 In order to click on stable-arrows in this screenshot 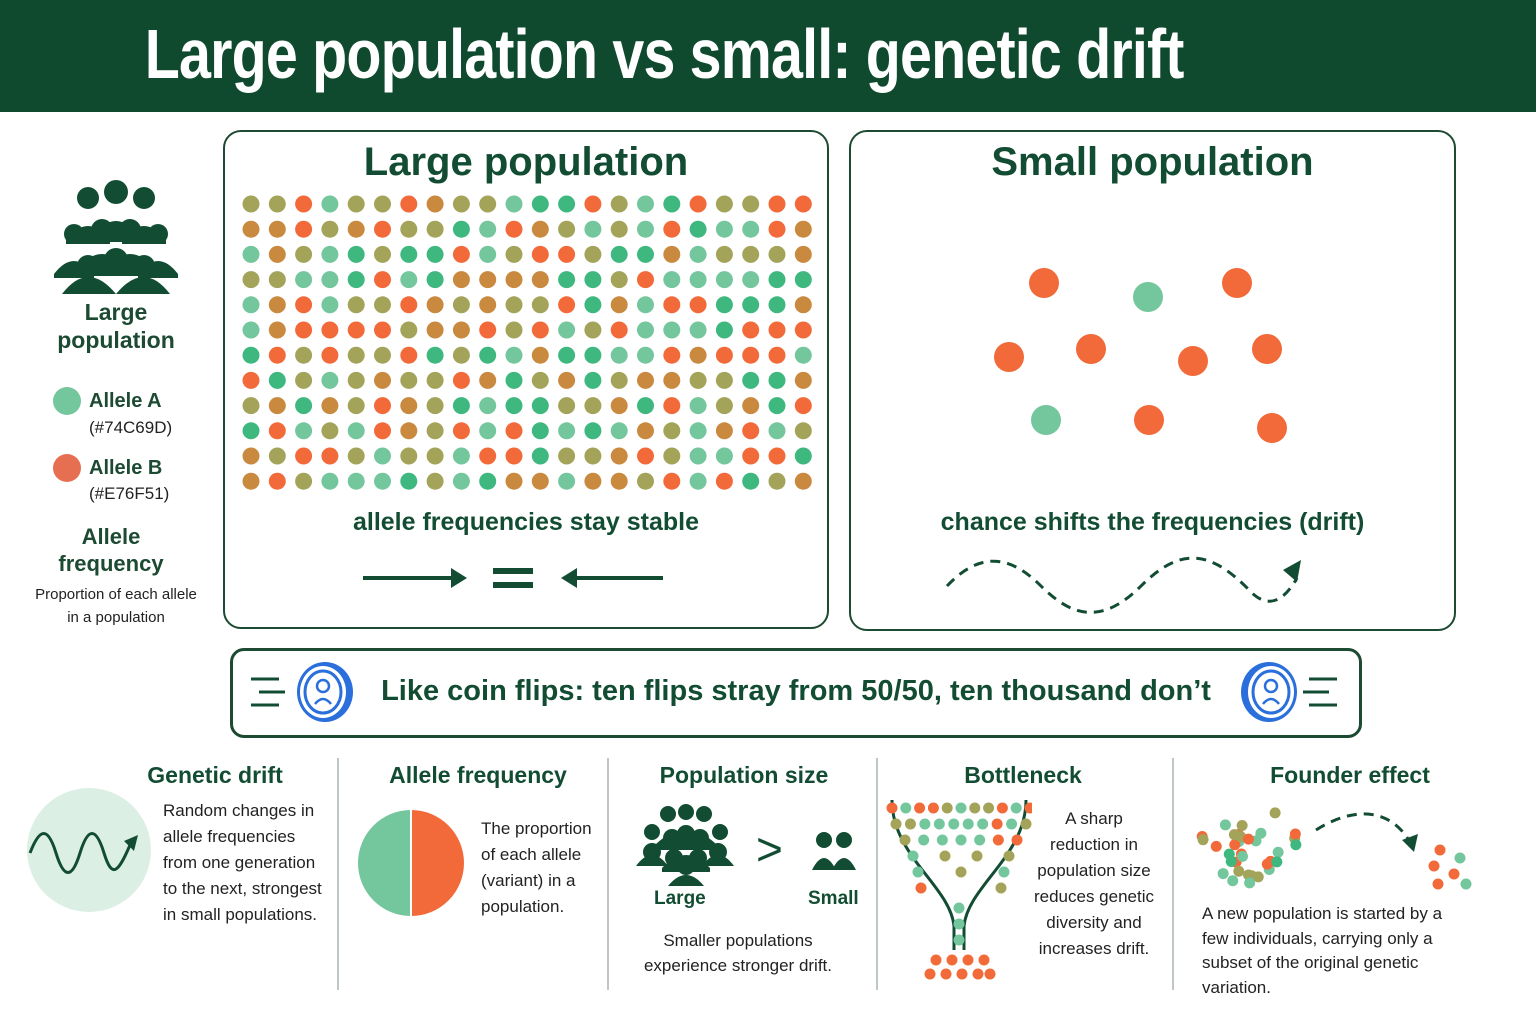, I will do `click(513, 578)`.